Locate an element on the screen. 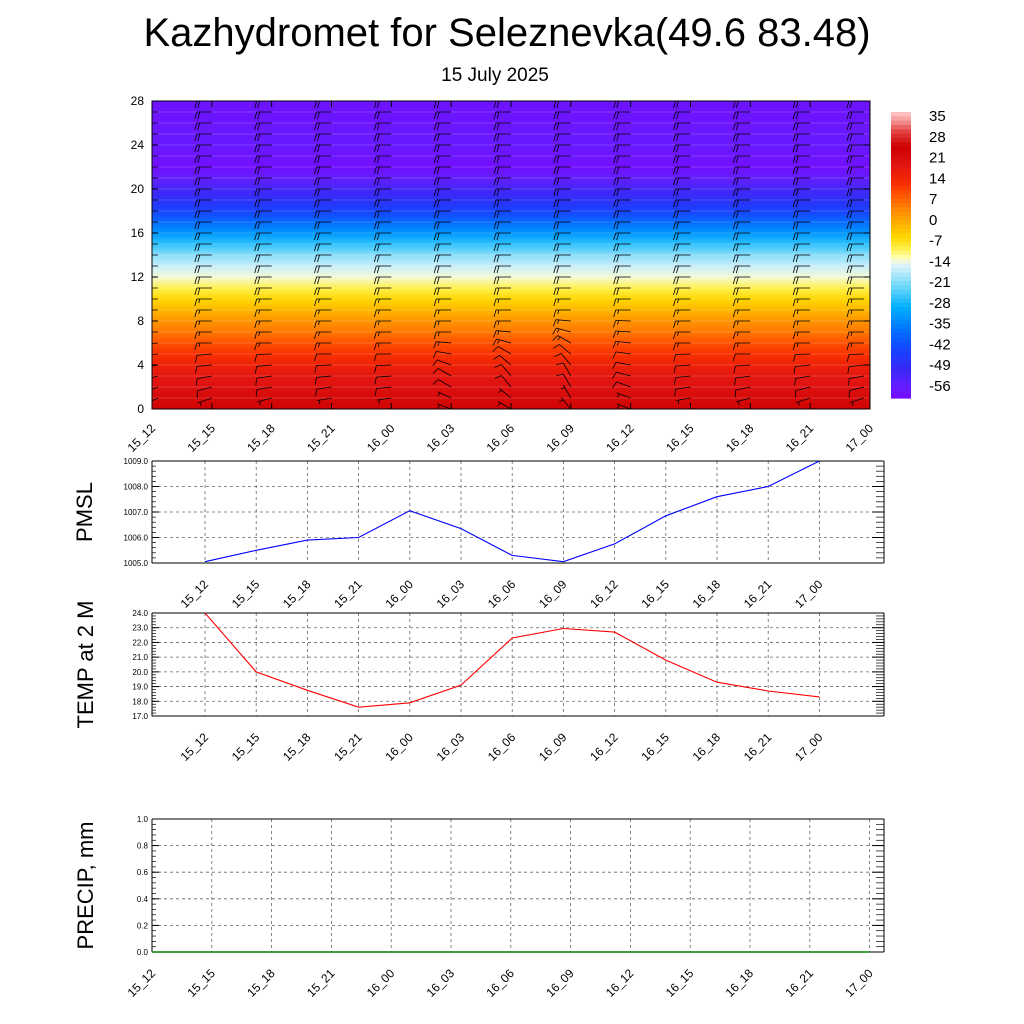 The width and height of the screenshot is (1024, 1024). colorbar: 35 28 21 14 7 0 -7 -14 -21 -28 -35 -42 -49 -56 is located at coordinates (921, 253).